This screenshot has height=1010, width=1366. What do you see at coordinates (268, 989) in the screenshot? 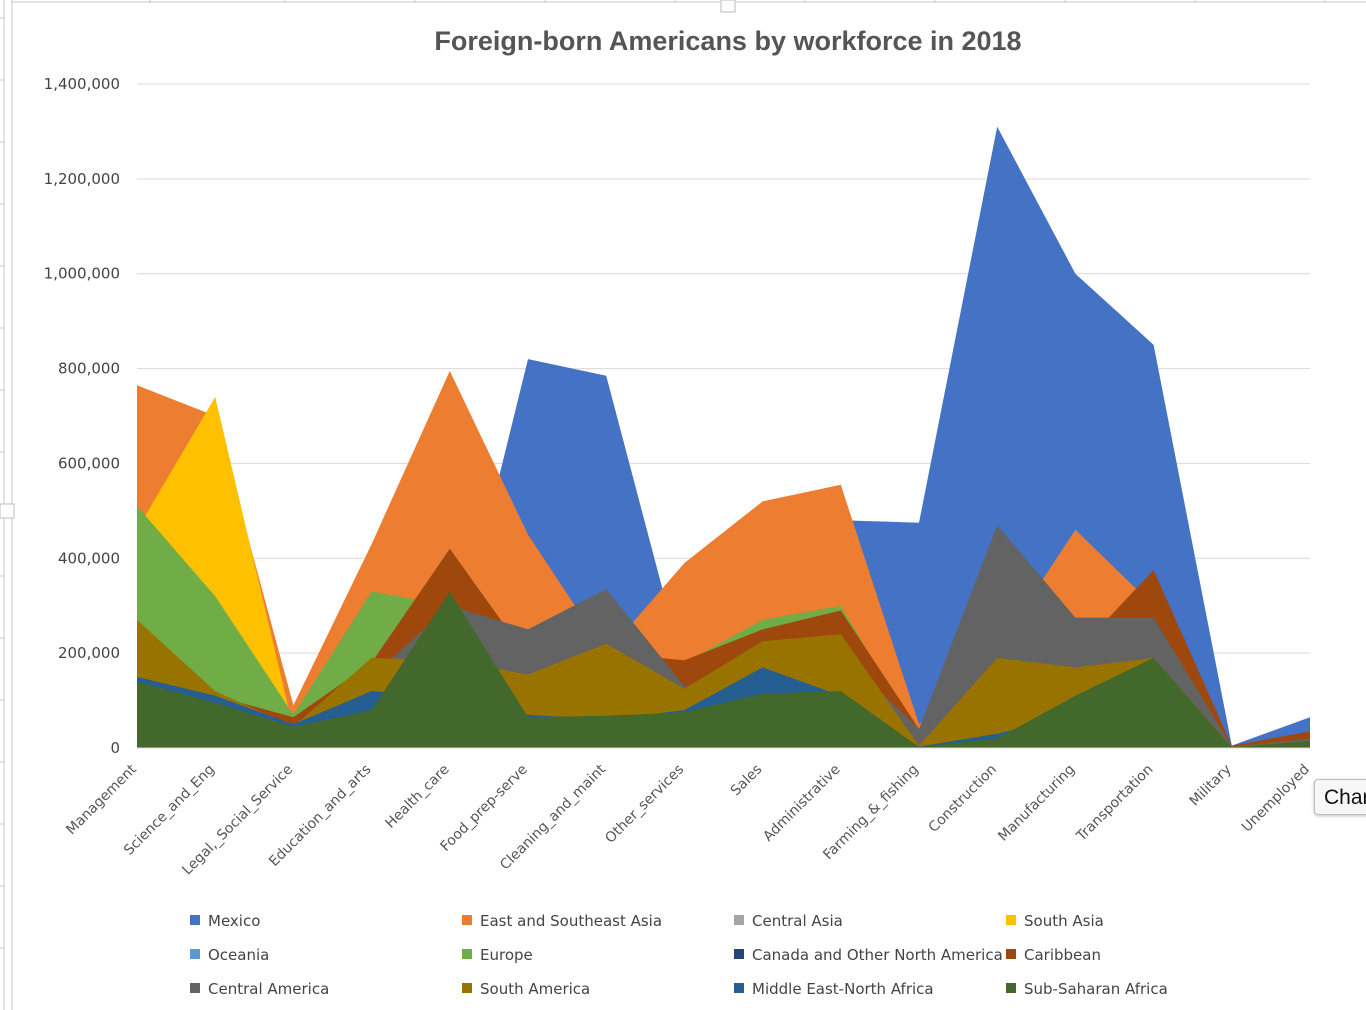
I see `legend-label: Central America` at bounding box center [268, 989].